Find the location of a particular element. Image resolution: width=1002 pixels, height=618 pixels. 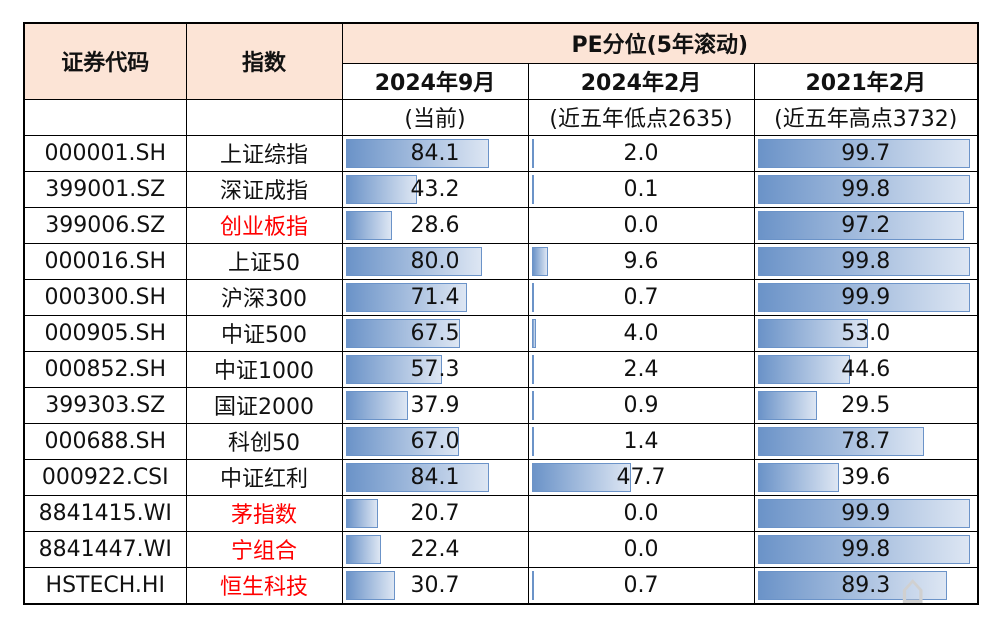

pe-percentile-cell: 84.1 is located at coordinates (435, 477).